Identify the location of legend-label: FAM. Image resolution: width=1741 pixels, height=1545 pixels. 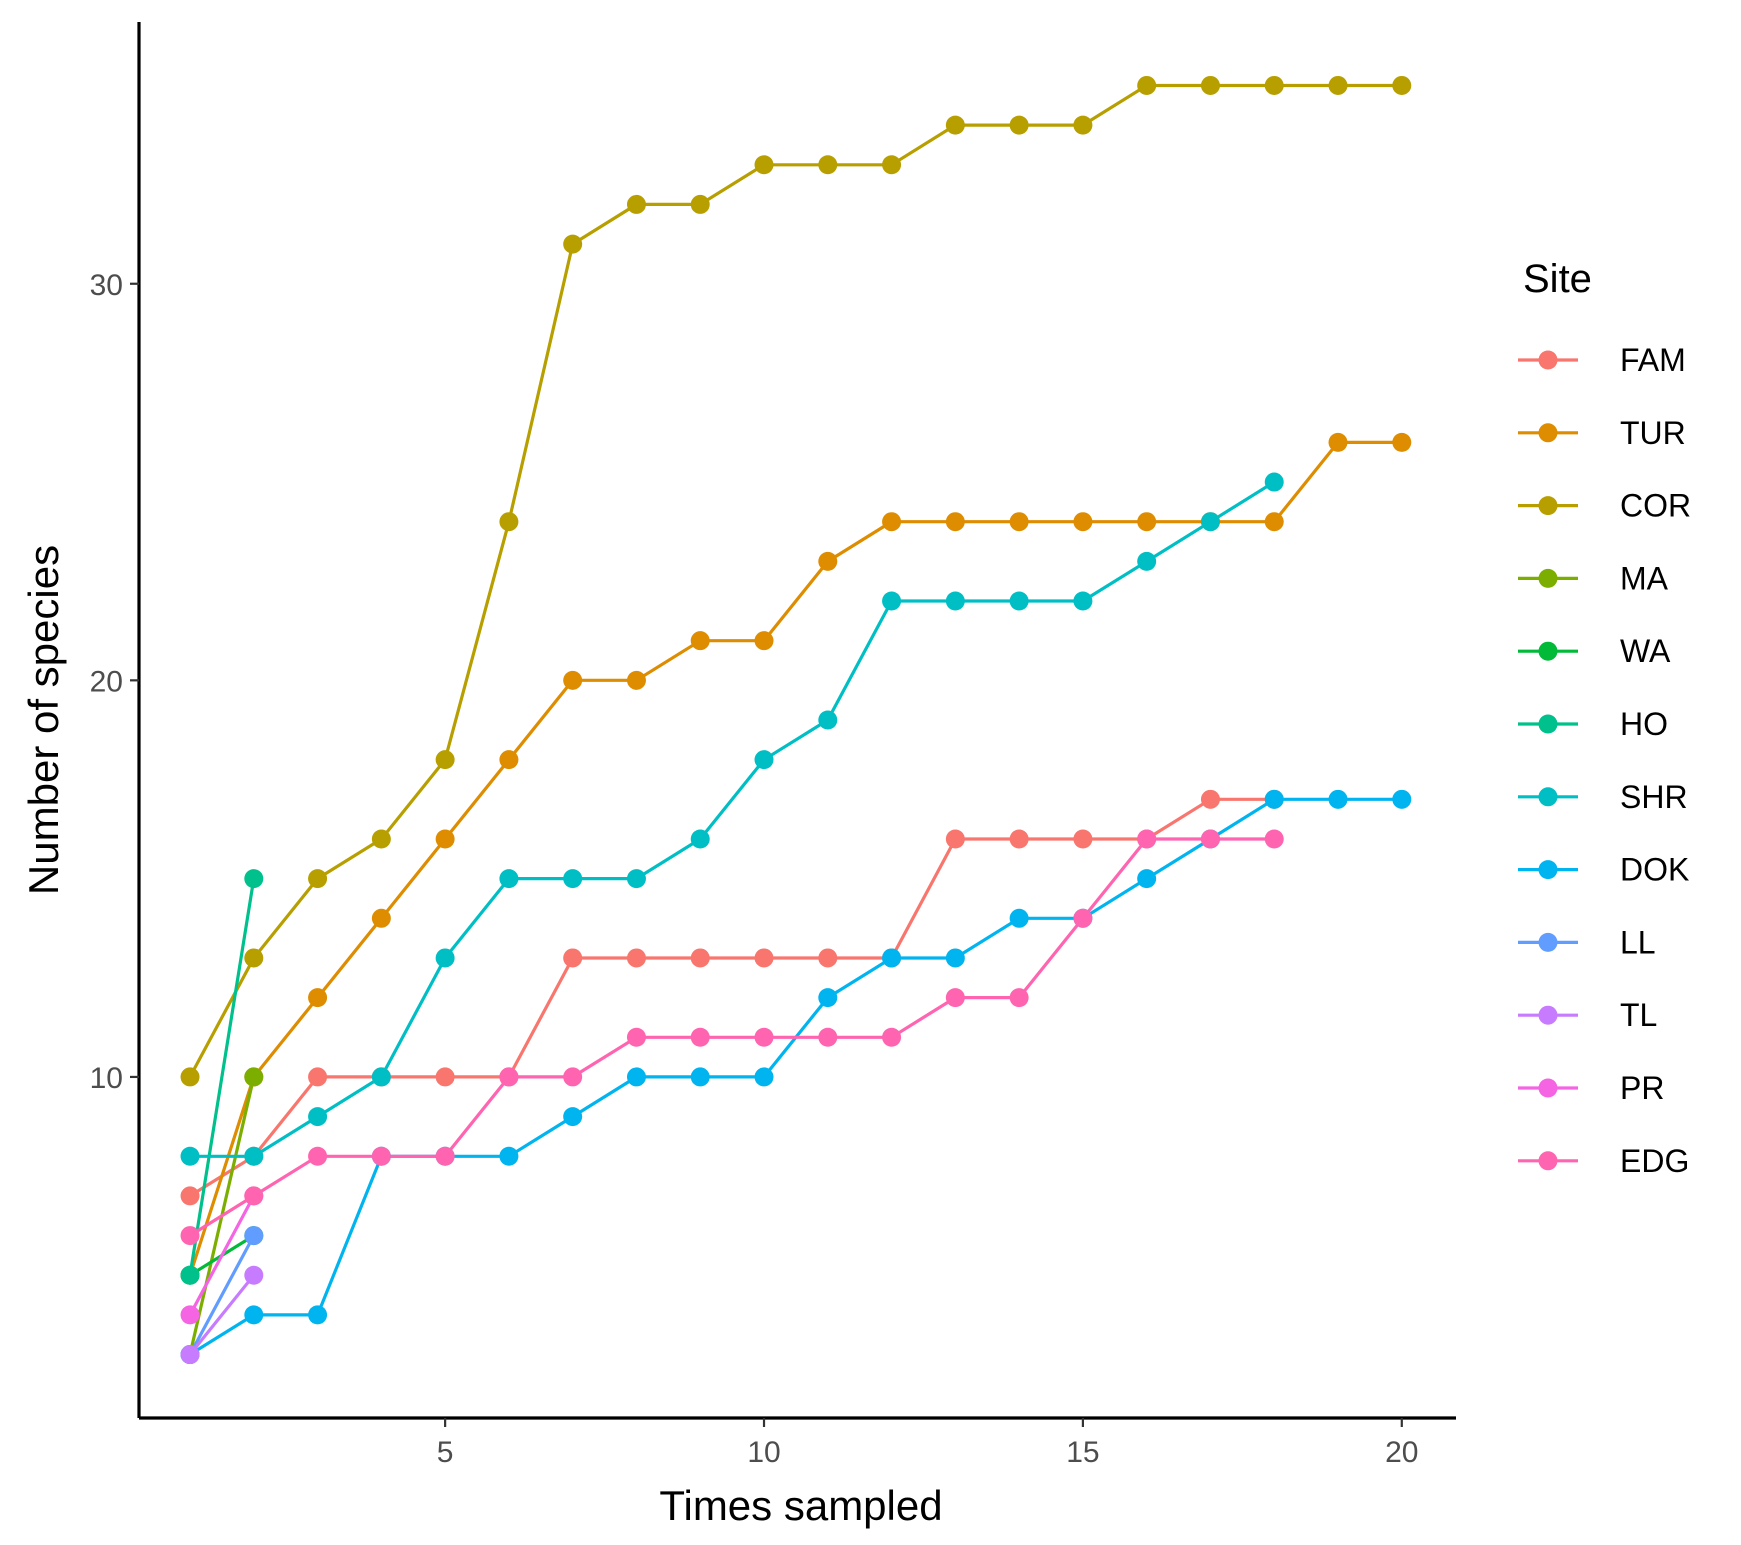
(1653, 360).